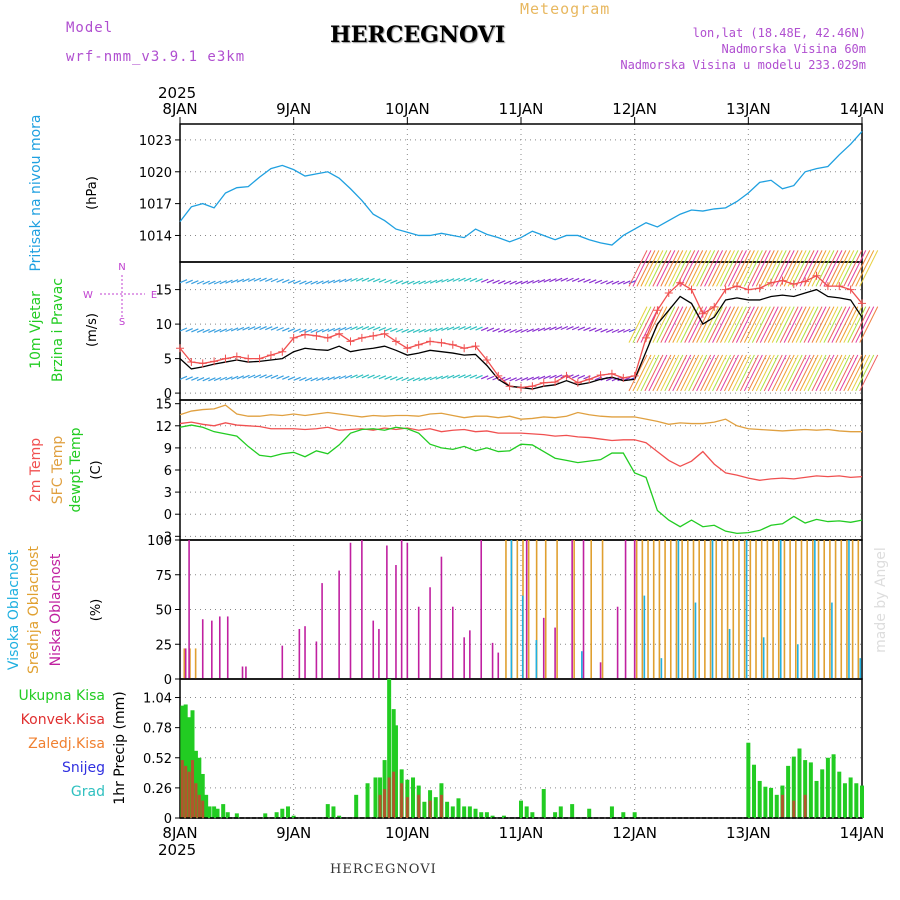  What do you see at coordinates (122, 296) in the screenshot?
I see `compass-cross-icon` at bounding box center [122, 296].